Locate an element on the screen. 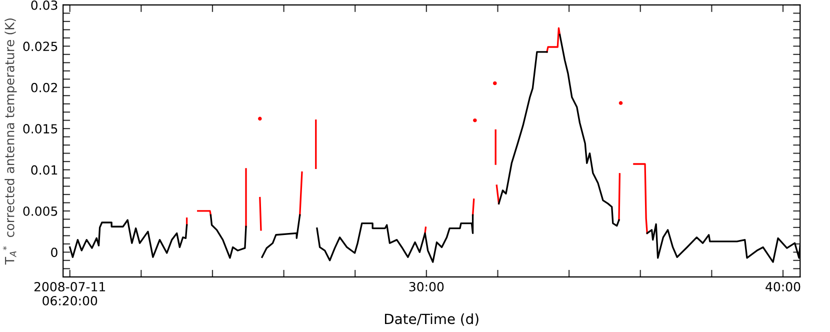  y-tick-label: 0.015 is located at coordinates (40, 129).